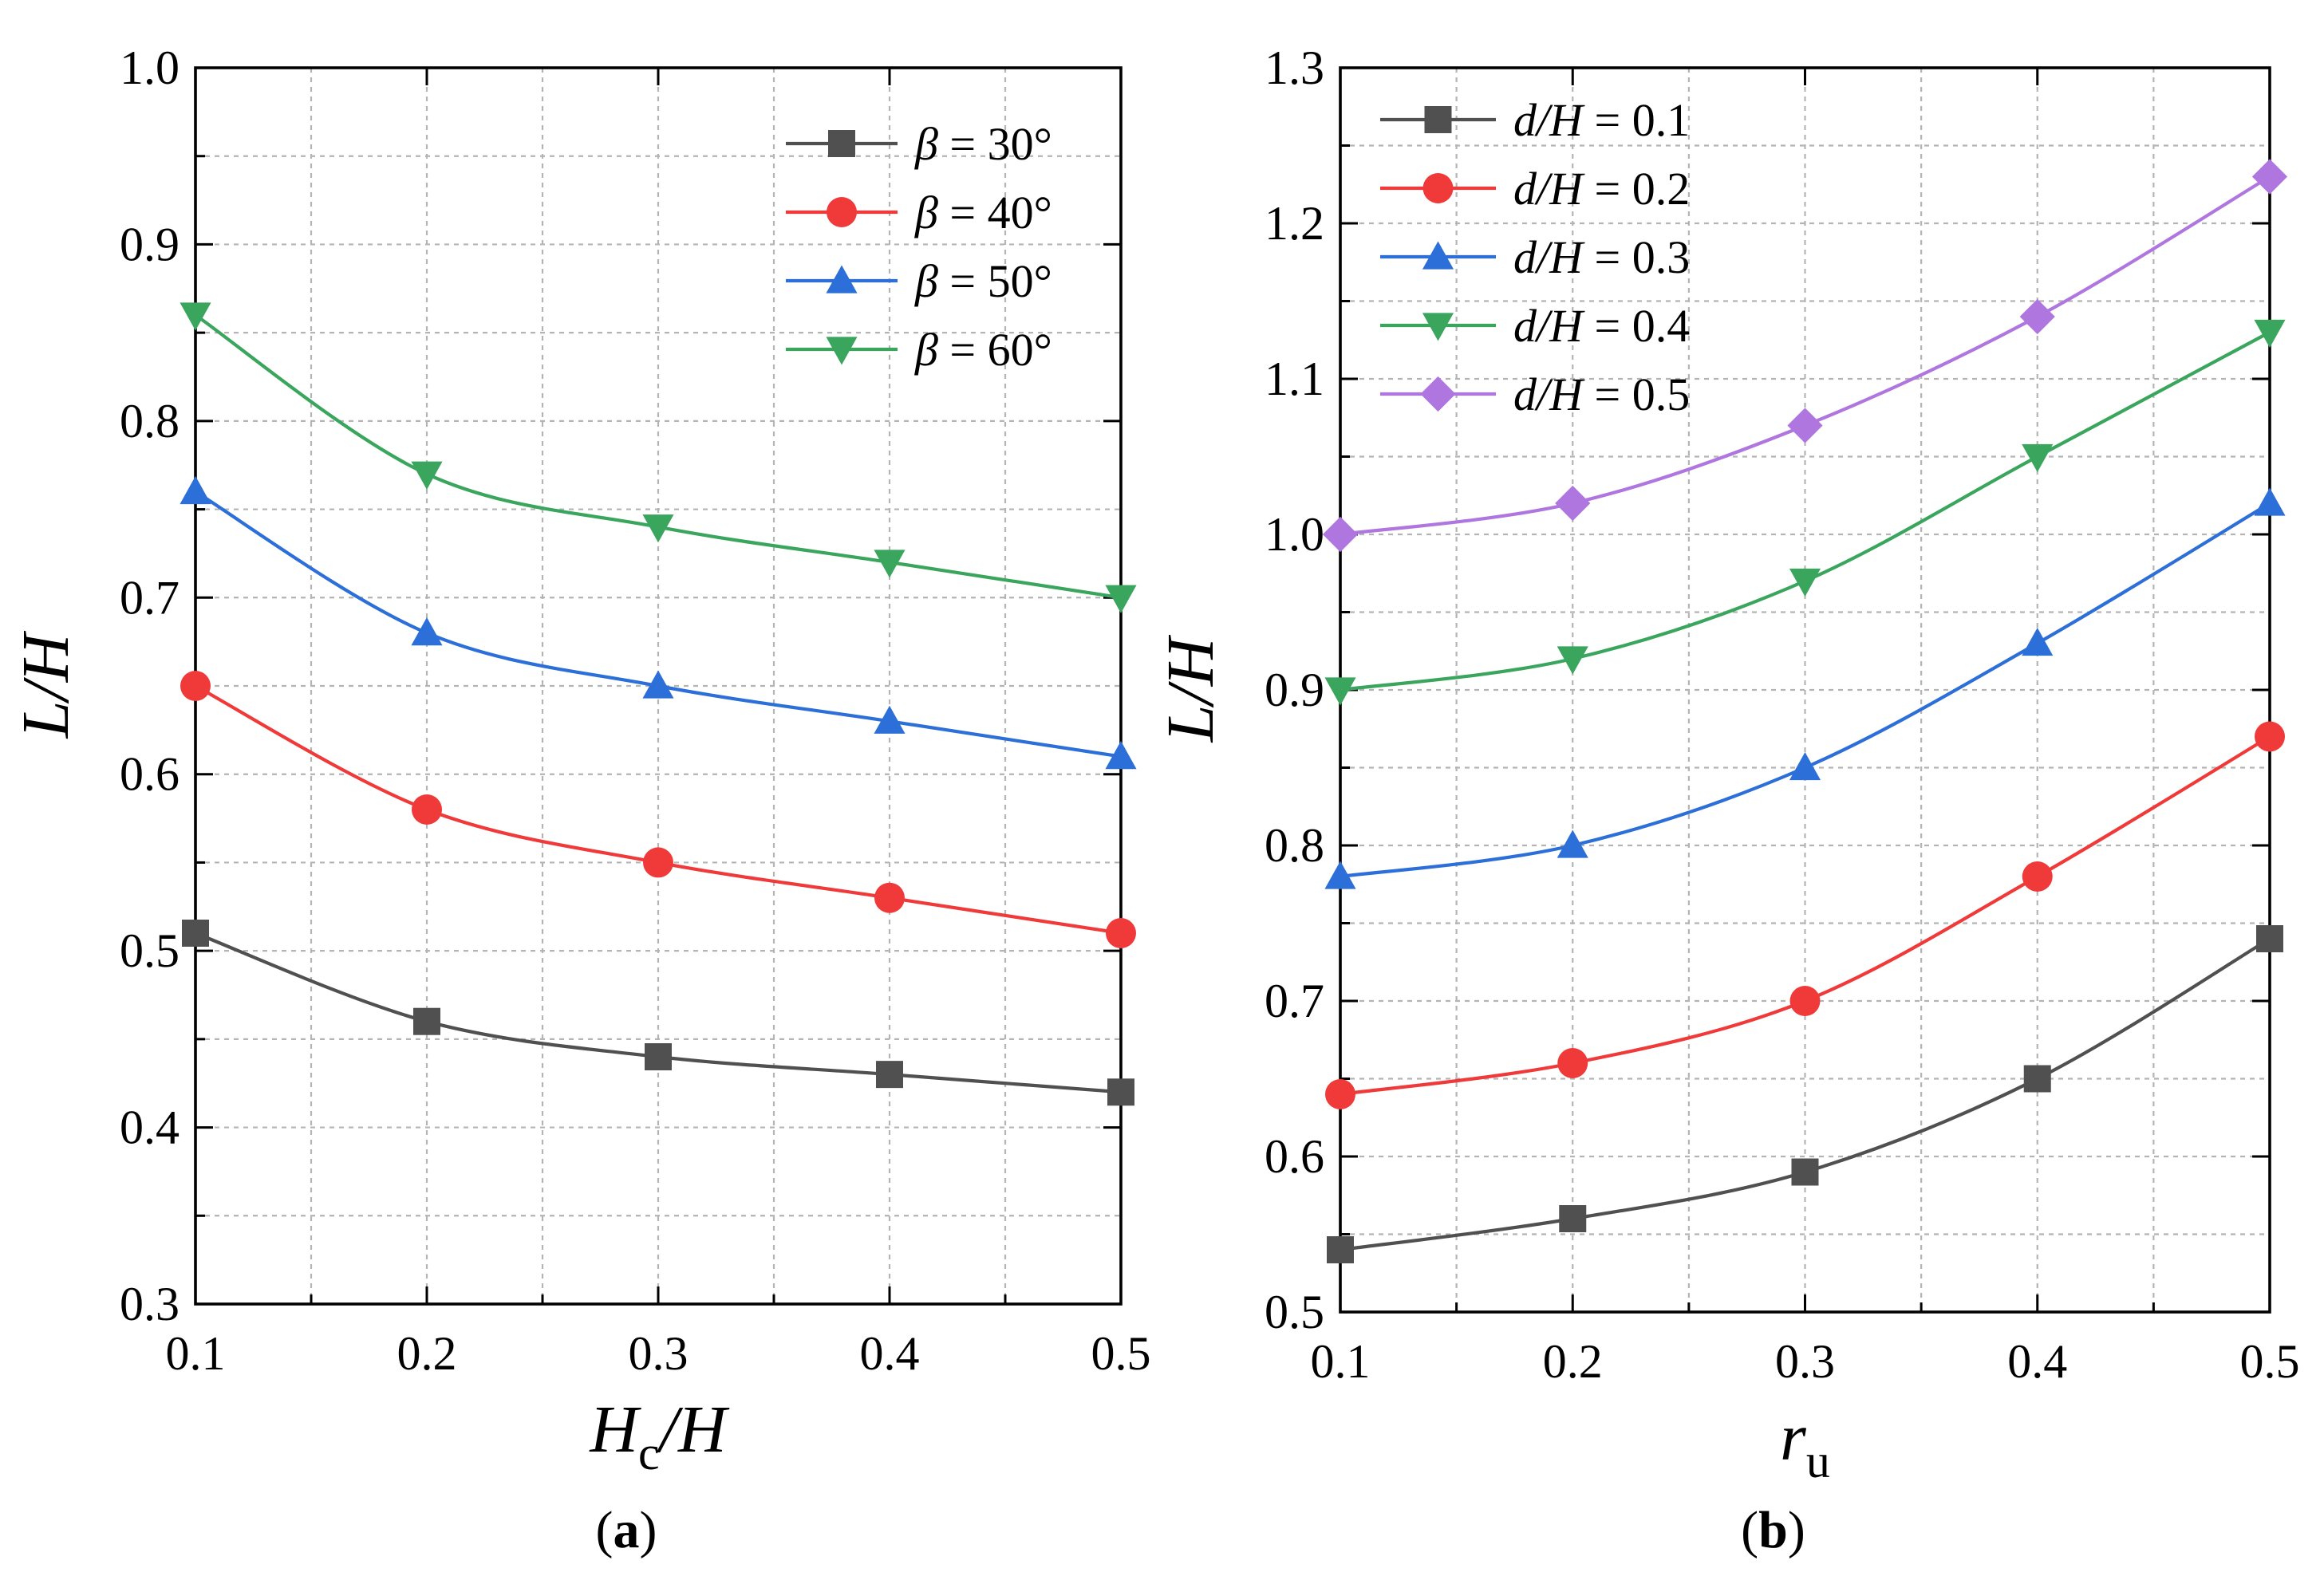  I want to click on y-tick-label: 1.3, so click(1294, 67).